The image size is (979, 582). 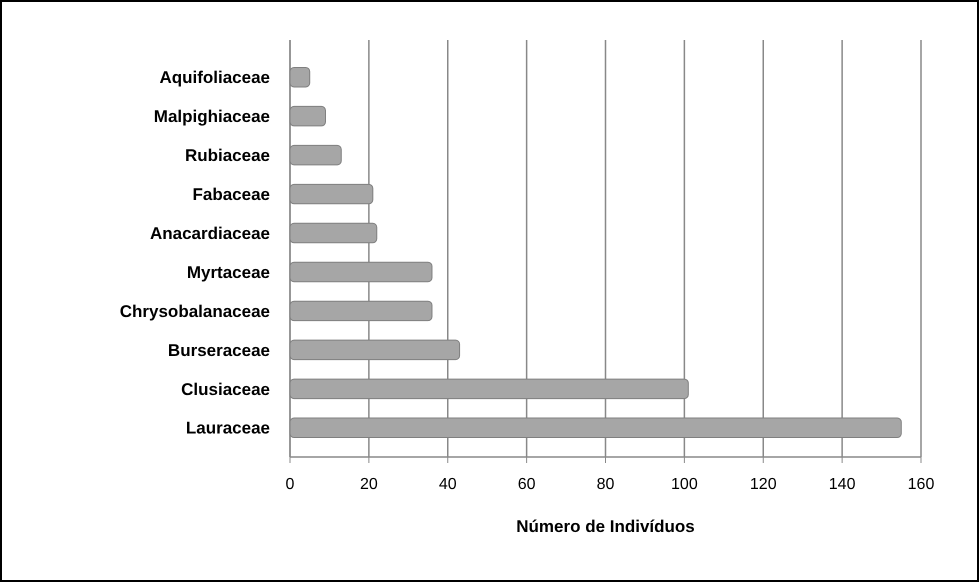 What do you see at coordinates (225, 389) in the screenshot?
I see `y-tick-label: Clusiaceae` at bounding box center [225, 389].